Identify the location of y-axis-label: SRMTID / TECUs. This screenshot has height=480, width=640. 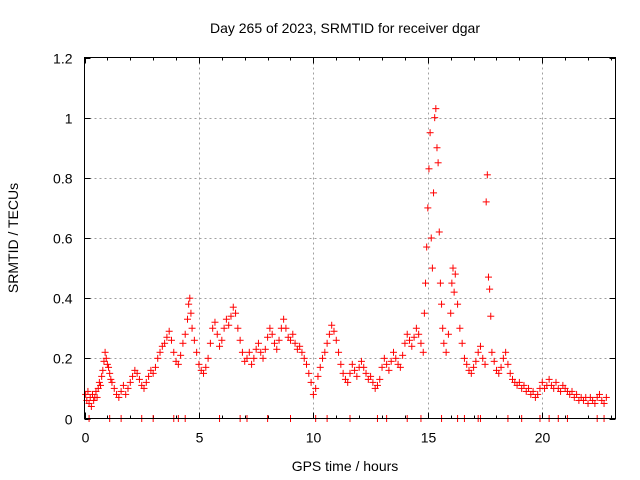
(13, 238).